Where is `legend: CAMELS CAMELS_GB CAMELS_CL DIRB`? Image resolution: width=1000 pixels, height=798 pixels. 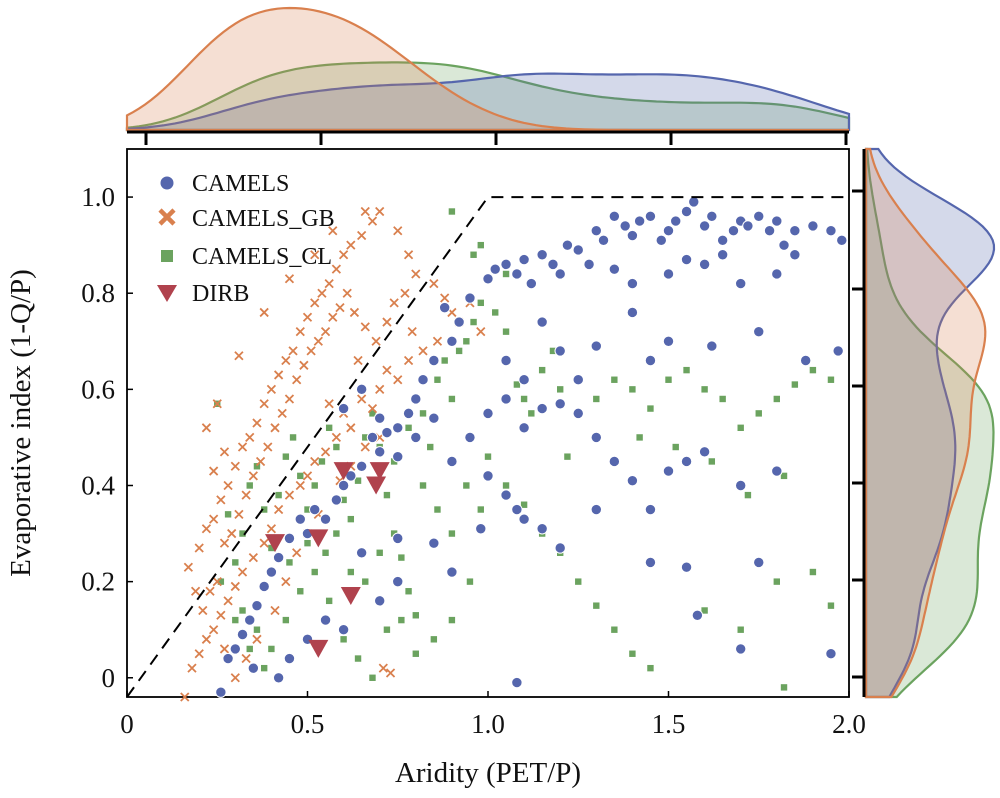 legend: CAMELS CAMELS_GB CAMELS_CL DIRB is located at coordinates (246, 239).